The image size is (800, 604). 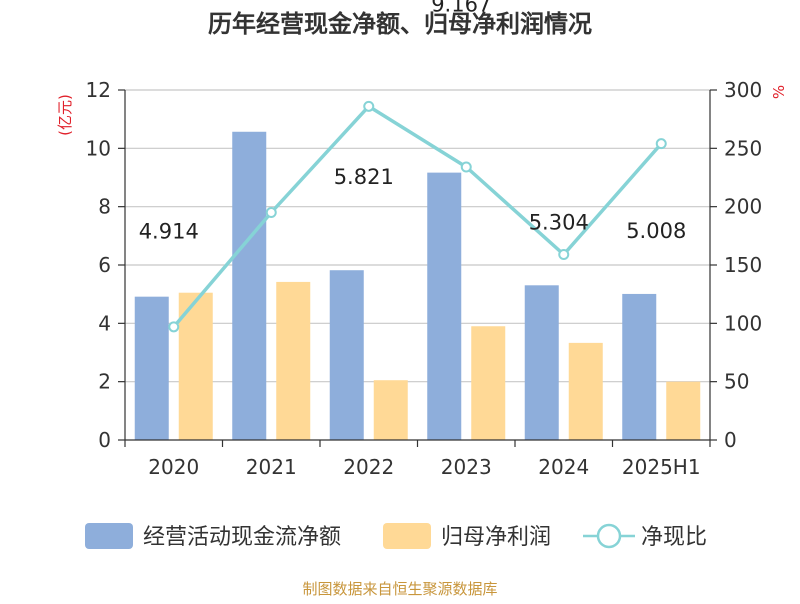 I want to click on chart-title: 历年经营现金净额、归母净利润情况, so click(x=400, y=24).